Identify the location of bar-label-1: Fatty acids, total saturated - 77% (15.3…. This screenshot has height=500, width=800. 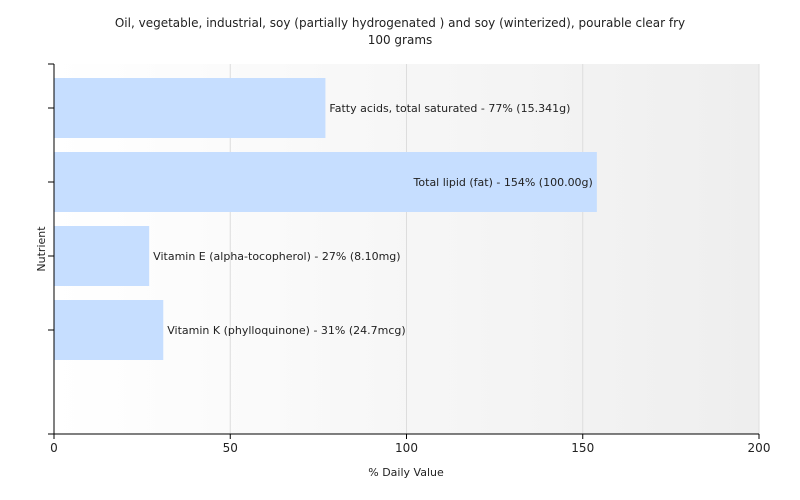
(449, 108).